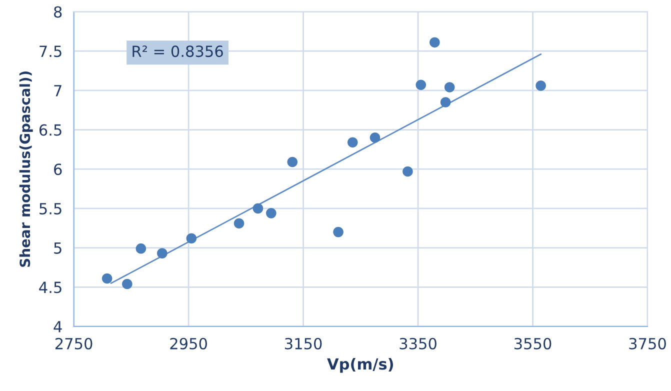 The image size is (671, 391). What do you see at coordinates (533, 344) in the screenshot?
I see `x-tick-label: 3550` at bounding box center [533, 344].